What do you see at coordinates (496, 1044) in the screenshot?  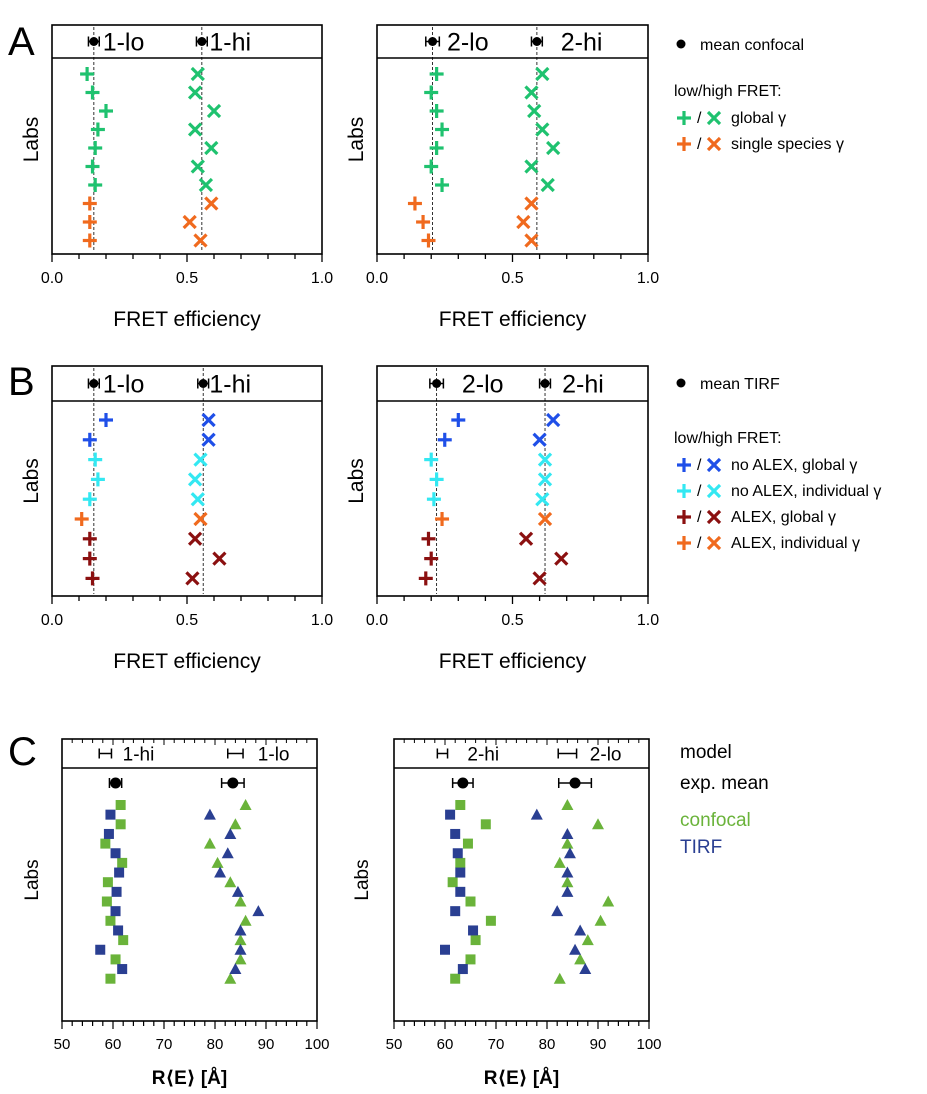 I see `x-tick-label: 70` at bounding box center [496, 1044].